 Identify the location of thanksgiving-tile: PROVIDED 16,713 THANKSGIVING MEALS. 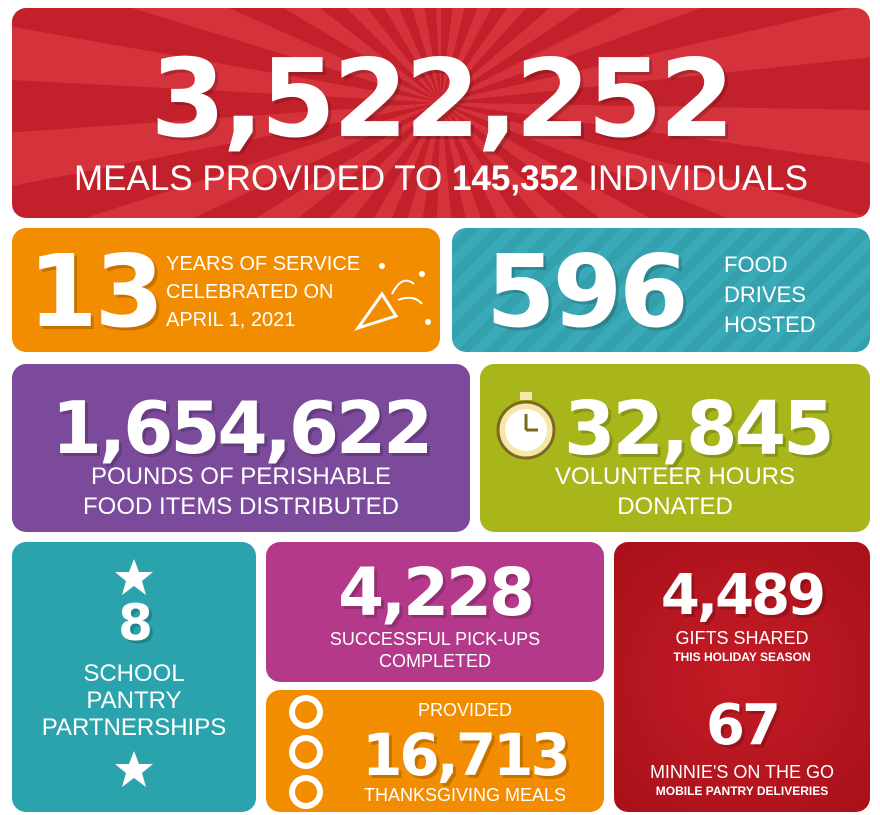
(435, 751).